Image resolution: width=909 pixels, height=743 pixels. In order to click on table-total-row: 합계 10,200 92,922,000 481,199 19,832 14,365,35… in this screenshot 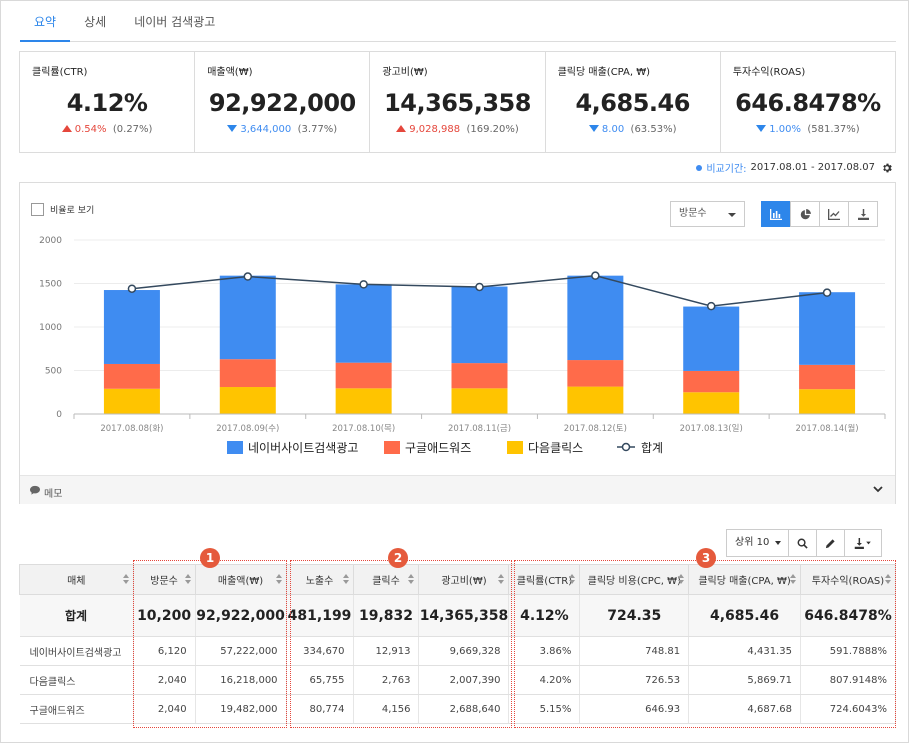, I will do `click(458, 615)`.